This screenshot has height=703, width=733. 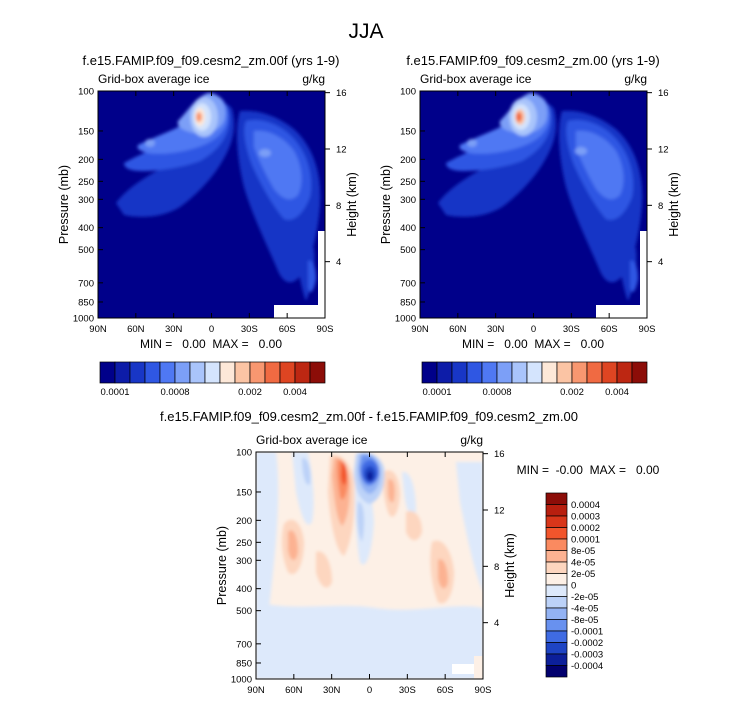 What do you see at coordinates (674, 204) in the screenshot?
I see `panel-2-y2label: Height (km)` at bounding box center [674, 204].